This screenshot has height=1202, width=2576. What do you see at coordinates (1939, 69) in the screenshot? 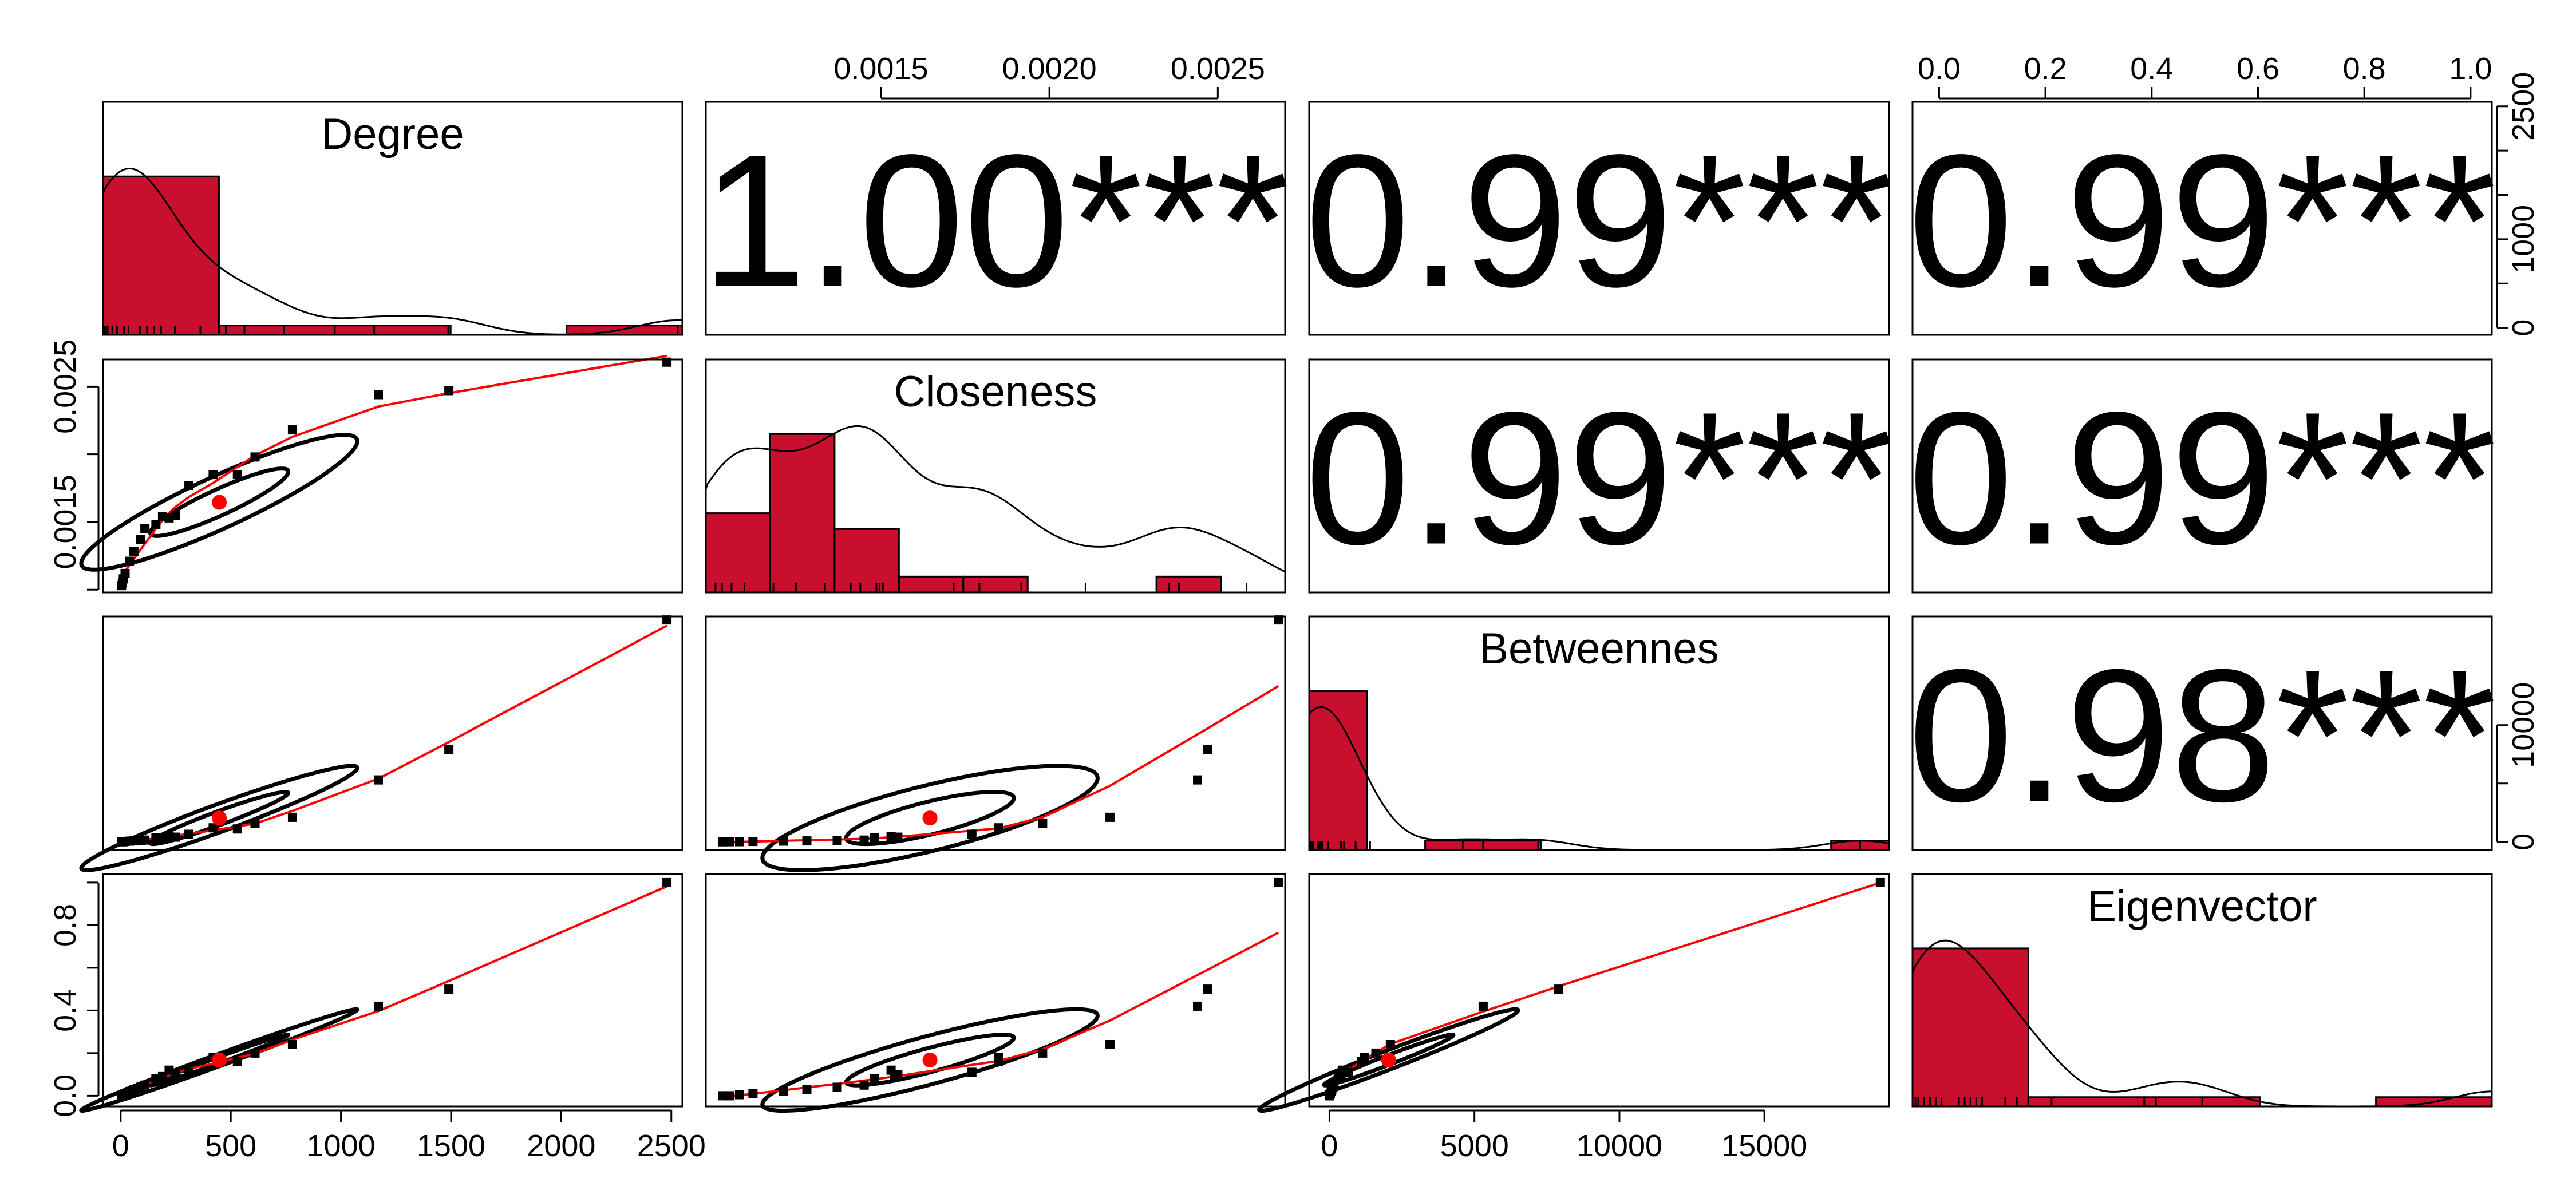
I see `x-axis-eigenvector-top-label: 0.0` at bounding box center [1939, 69].